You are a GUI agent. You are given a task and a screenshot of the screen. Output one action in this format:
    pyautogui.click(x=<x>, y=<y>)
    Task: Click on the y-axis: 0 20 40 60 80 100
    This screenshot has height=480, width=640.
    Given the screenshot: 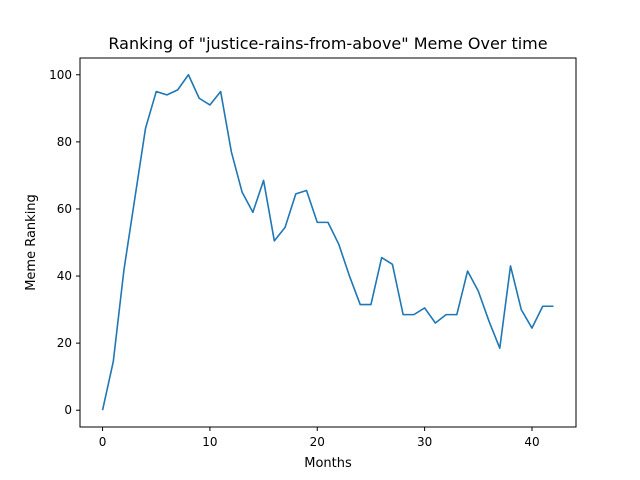 What is the action you would take?
    pyautogui.click(x=64, y=242)
    